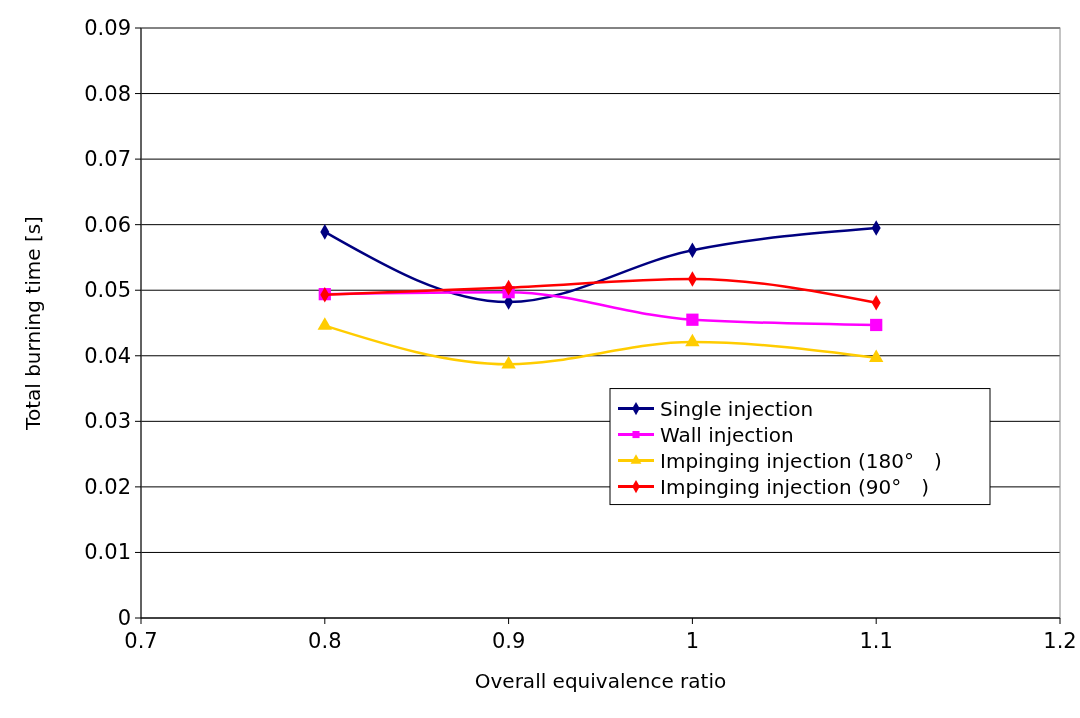  I want to click on x-tick-label: 0.7, so click(141, 641).